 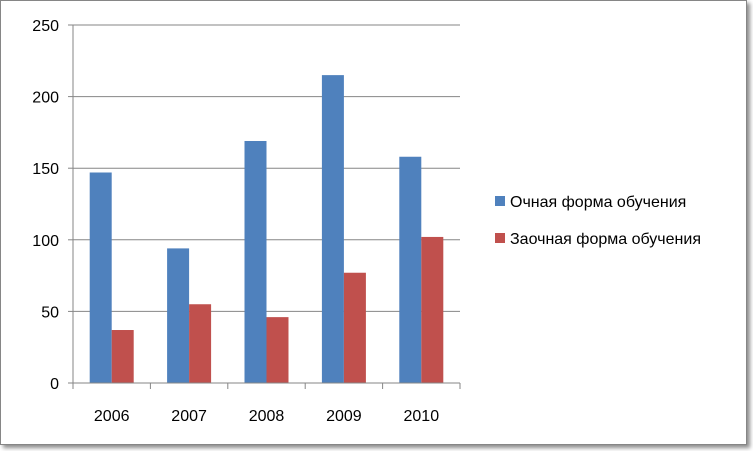 What do you see at coordinates (277, 350) in the screenshot?
I see `bar-parttime-2008` at bounding box center [277, 350].